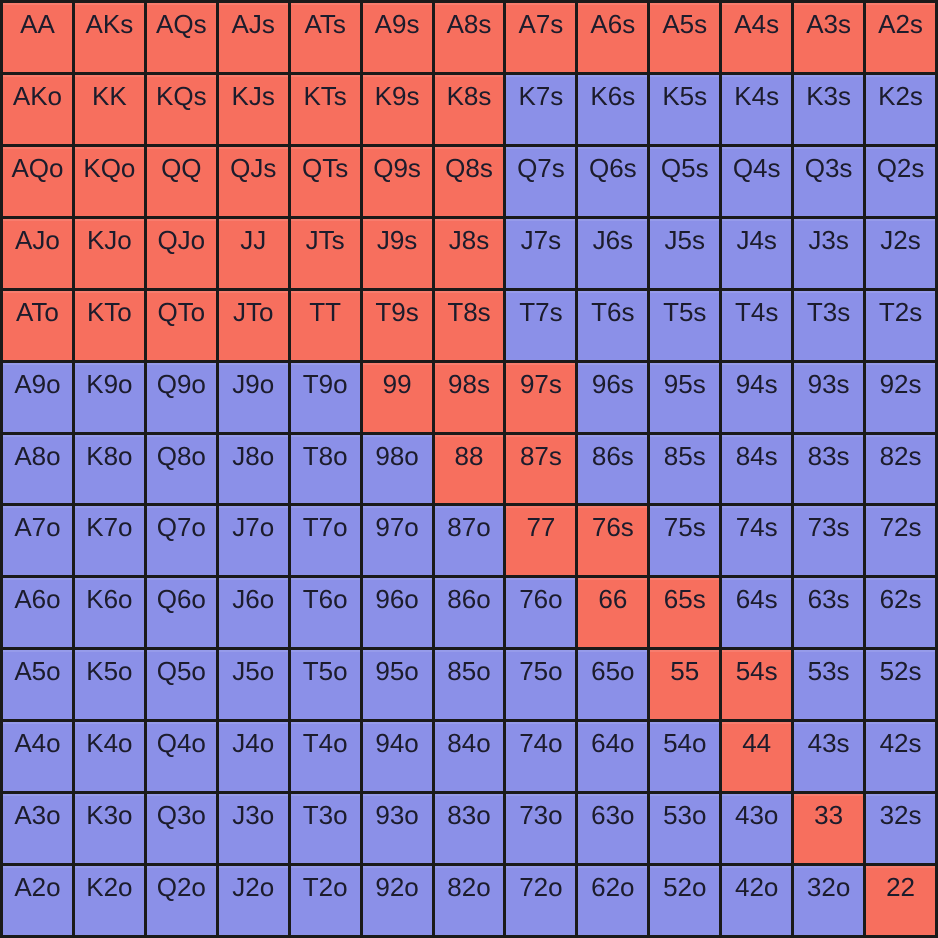 This screenshot has height=938, width=938. I want to click on hand-cell-92s: 92s, so click(900, 397).